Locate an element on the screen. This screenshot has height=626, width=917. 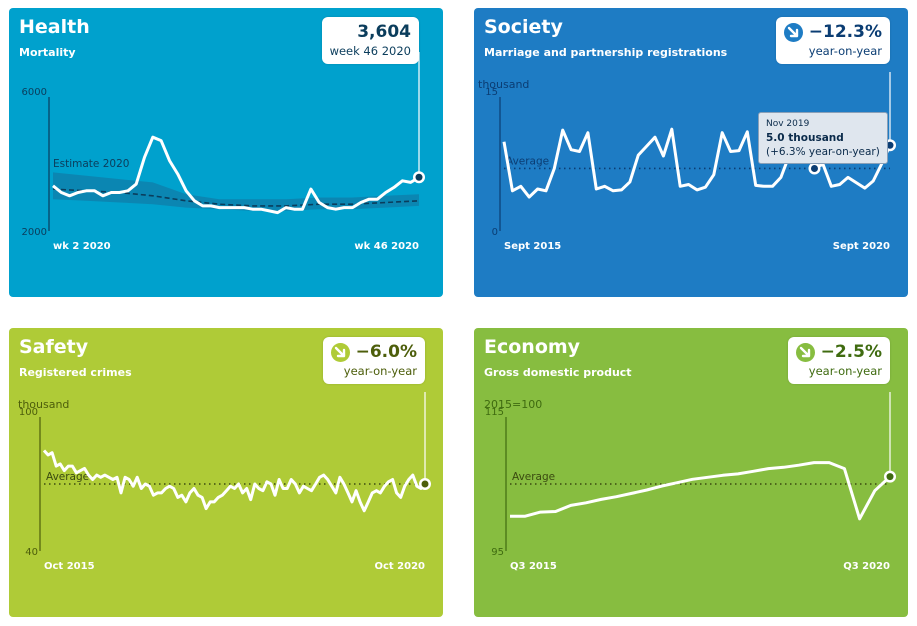
economy-kpi-box: −2.5% year-on-year is located at coordinates (838, 360).